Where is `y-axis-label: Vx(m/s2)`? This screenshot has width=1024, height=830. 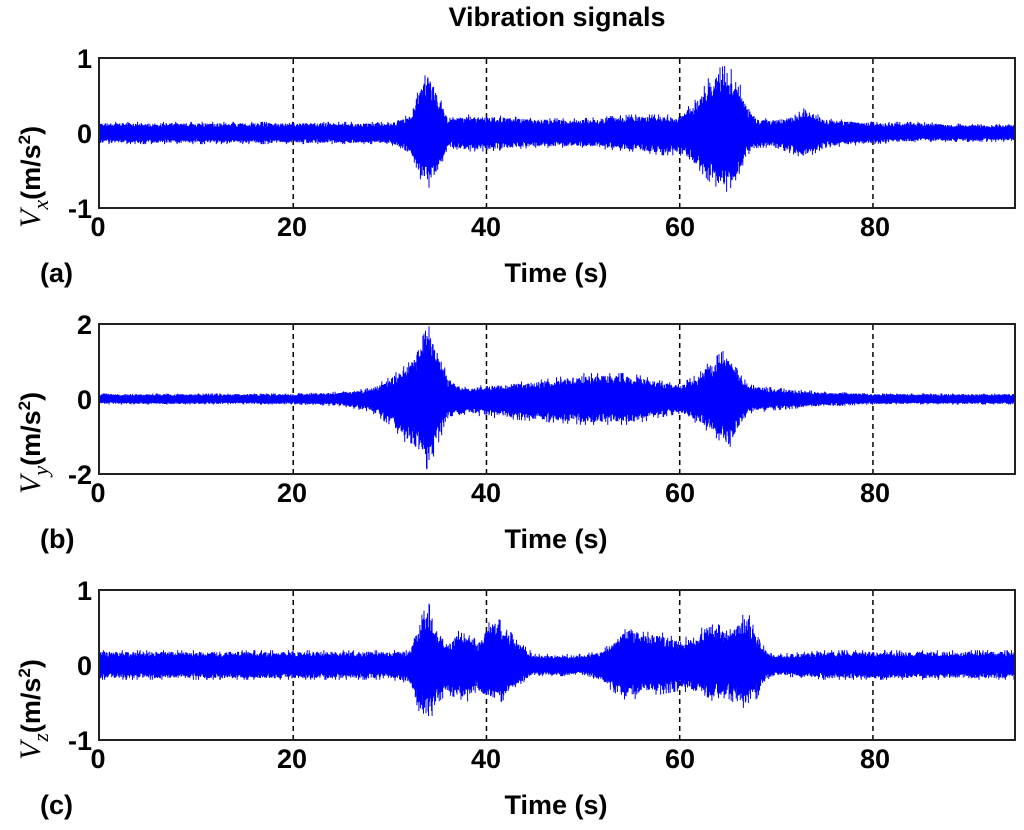 y-axis-label: Vx(m/s2) is located at coordinates (33, 176).